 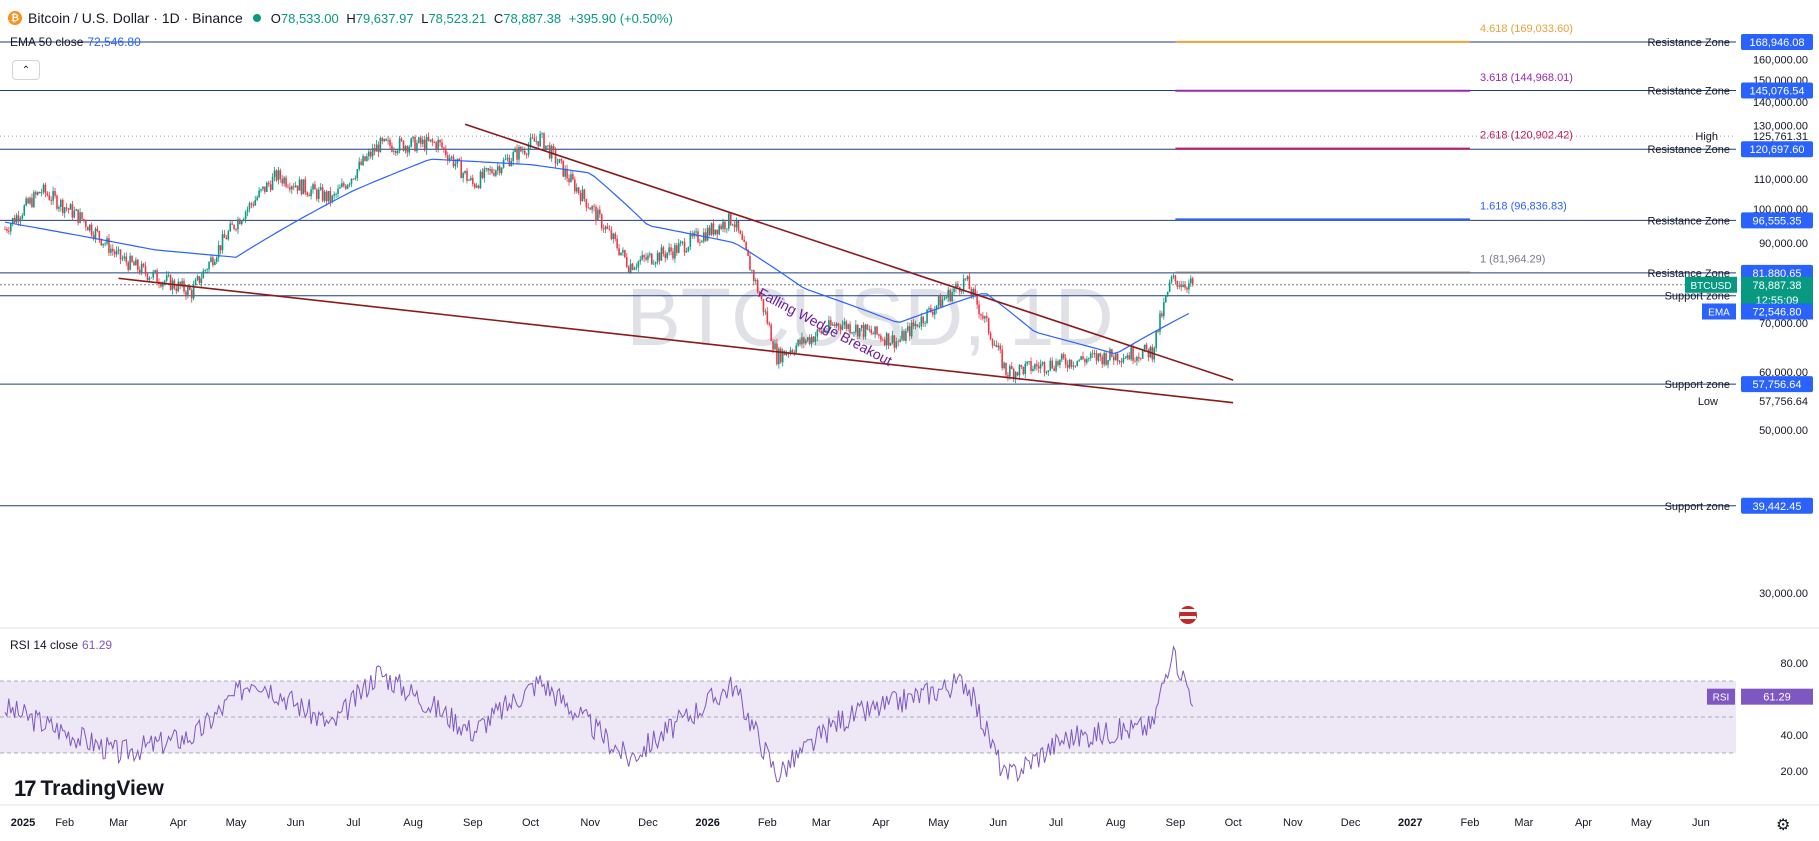 I want to click on rsi-tag-label-bg, so click(x=1721, y=696).